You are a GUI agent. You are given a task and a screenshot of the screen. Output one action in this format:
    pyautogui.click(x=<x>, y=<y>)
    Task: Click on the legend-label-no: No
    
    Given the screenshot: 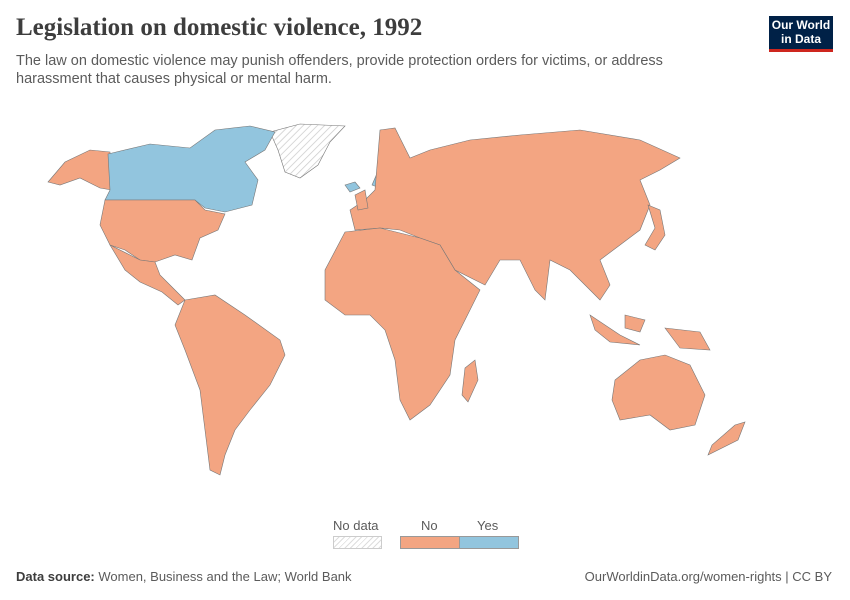 What is the action you would take?
    pyautogui.click(x=429, y=525)
    